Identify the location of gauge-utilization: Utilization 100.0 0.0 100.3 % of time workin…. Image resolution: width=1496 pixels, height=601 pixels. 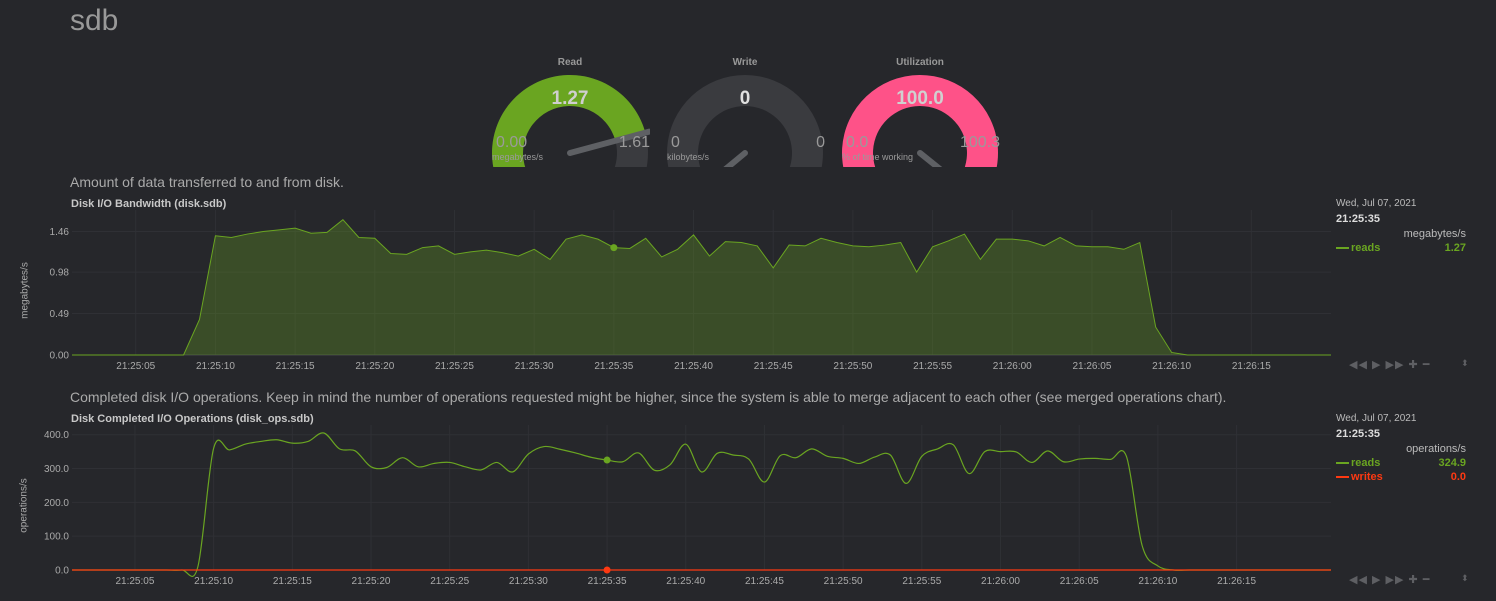
(920, 111).